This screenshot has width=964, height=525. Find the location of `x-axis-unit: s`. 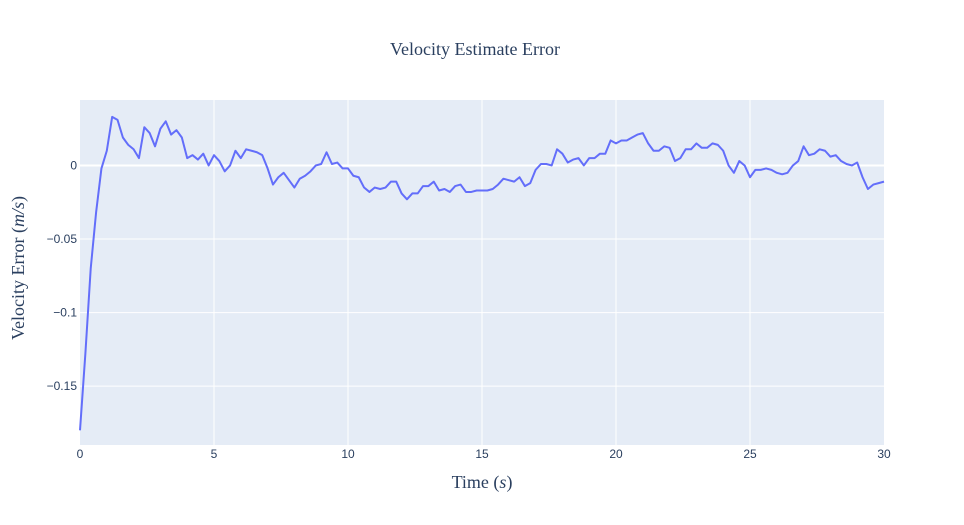

x-axis-unit: s is located at coordinates (502, 482).